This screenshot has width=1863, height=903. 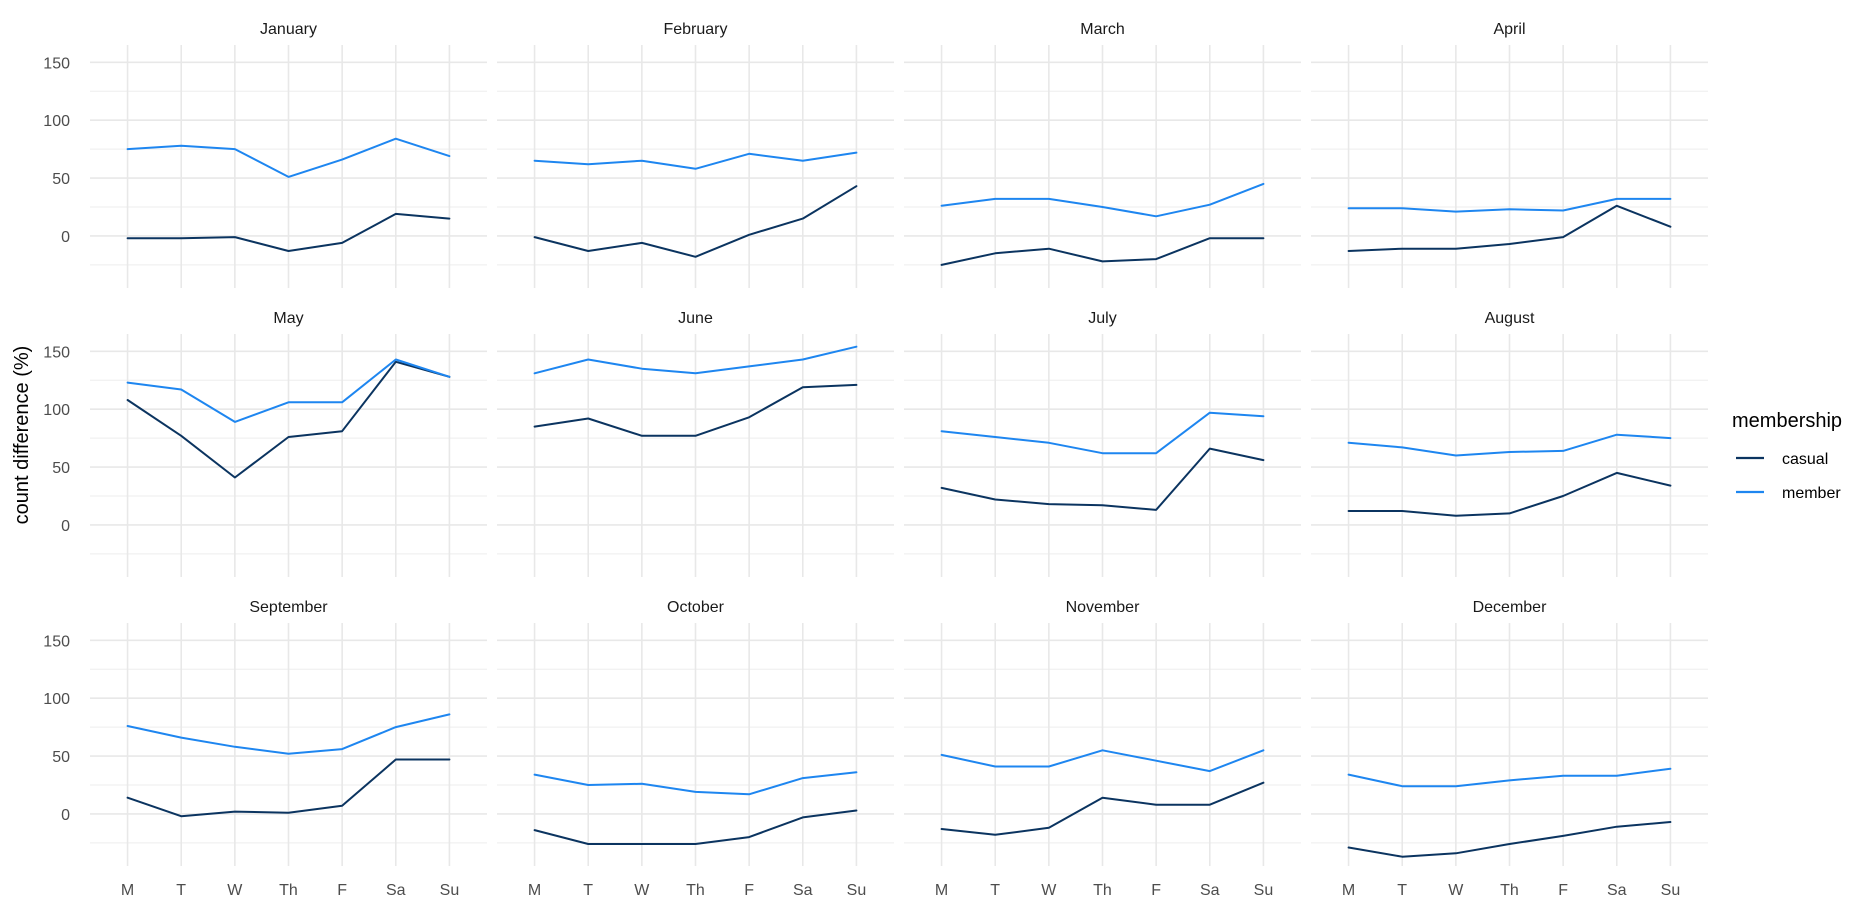 I want to click on legend-label: casual, so click(x=1805, y=459).